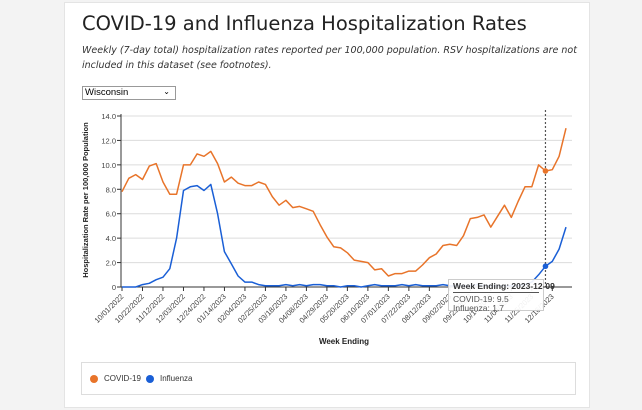 The image size is (642, 410). I want to click on highlight-point-influenza, so click(545, 266).